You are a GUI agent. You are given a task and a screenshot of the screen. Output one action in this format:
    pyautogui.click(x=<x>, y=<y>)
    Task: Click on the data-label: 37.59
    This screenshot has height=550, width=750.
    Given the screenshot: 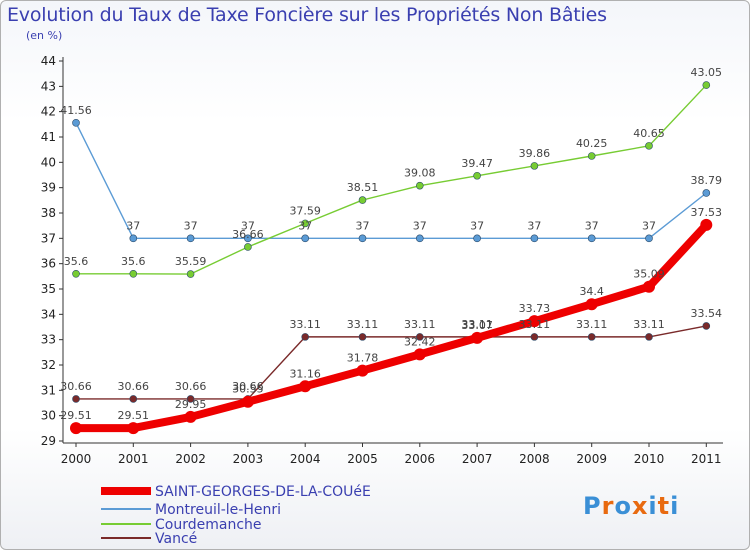 What is the action you would take?
    pyautogui.click(x=305, y=210)
    